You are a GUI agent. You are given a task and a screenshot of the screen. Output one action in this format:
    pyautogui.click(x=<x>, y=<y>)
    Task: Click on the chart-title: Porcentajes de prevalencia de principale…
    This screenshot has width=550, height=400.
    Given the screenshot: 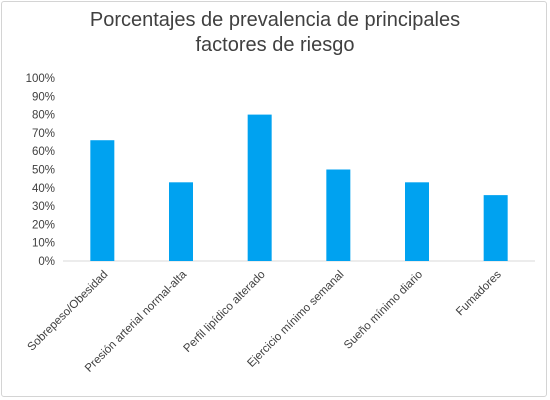 What is the action you would take?
    pyautogui.click(x=275, y=33)
    